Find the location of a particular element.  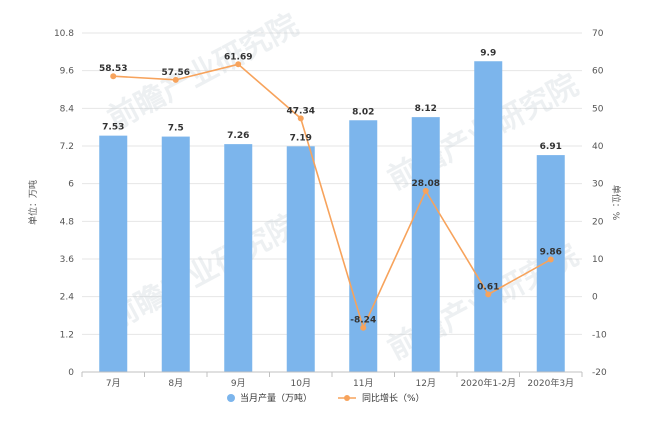

line-value-label: 57.56 is located at coordinates (176, 73).